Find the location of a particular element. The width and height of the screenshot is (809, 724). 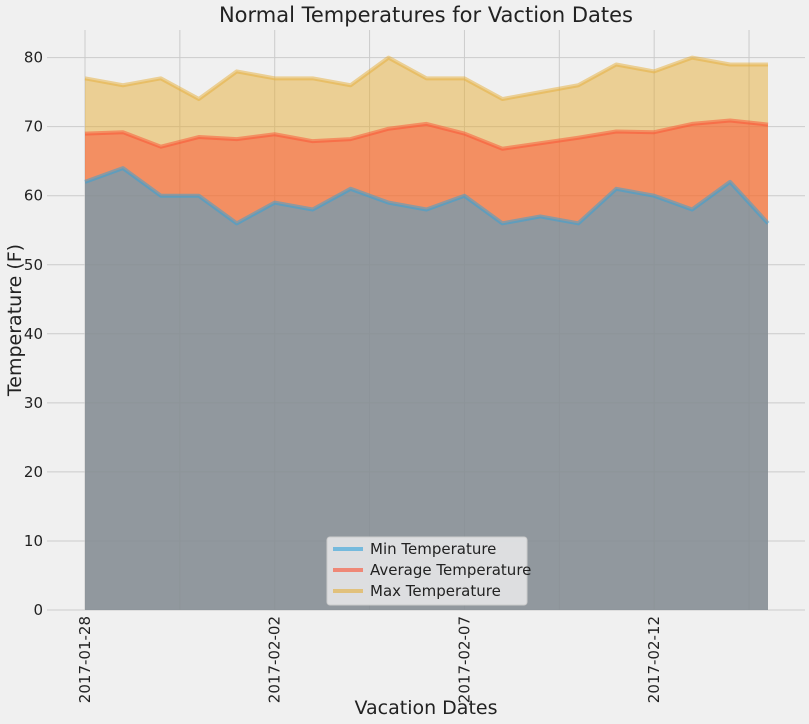

x-axis-ticks: 2017-01-28 2017-02-02 2017-02-07 2017-02-12 is located at coordinates (369, 659).